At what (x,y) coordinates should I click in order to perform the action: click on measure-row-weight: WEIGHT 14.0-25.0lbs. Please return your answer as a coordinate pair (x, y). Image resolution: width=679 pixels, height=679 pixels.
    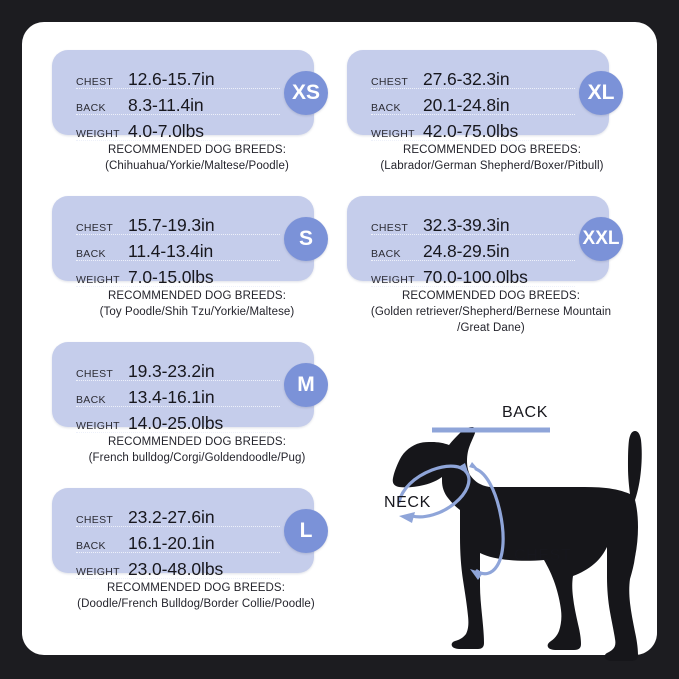
    Looking at the image, I should click on (178, 421).